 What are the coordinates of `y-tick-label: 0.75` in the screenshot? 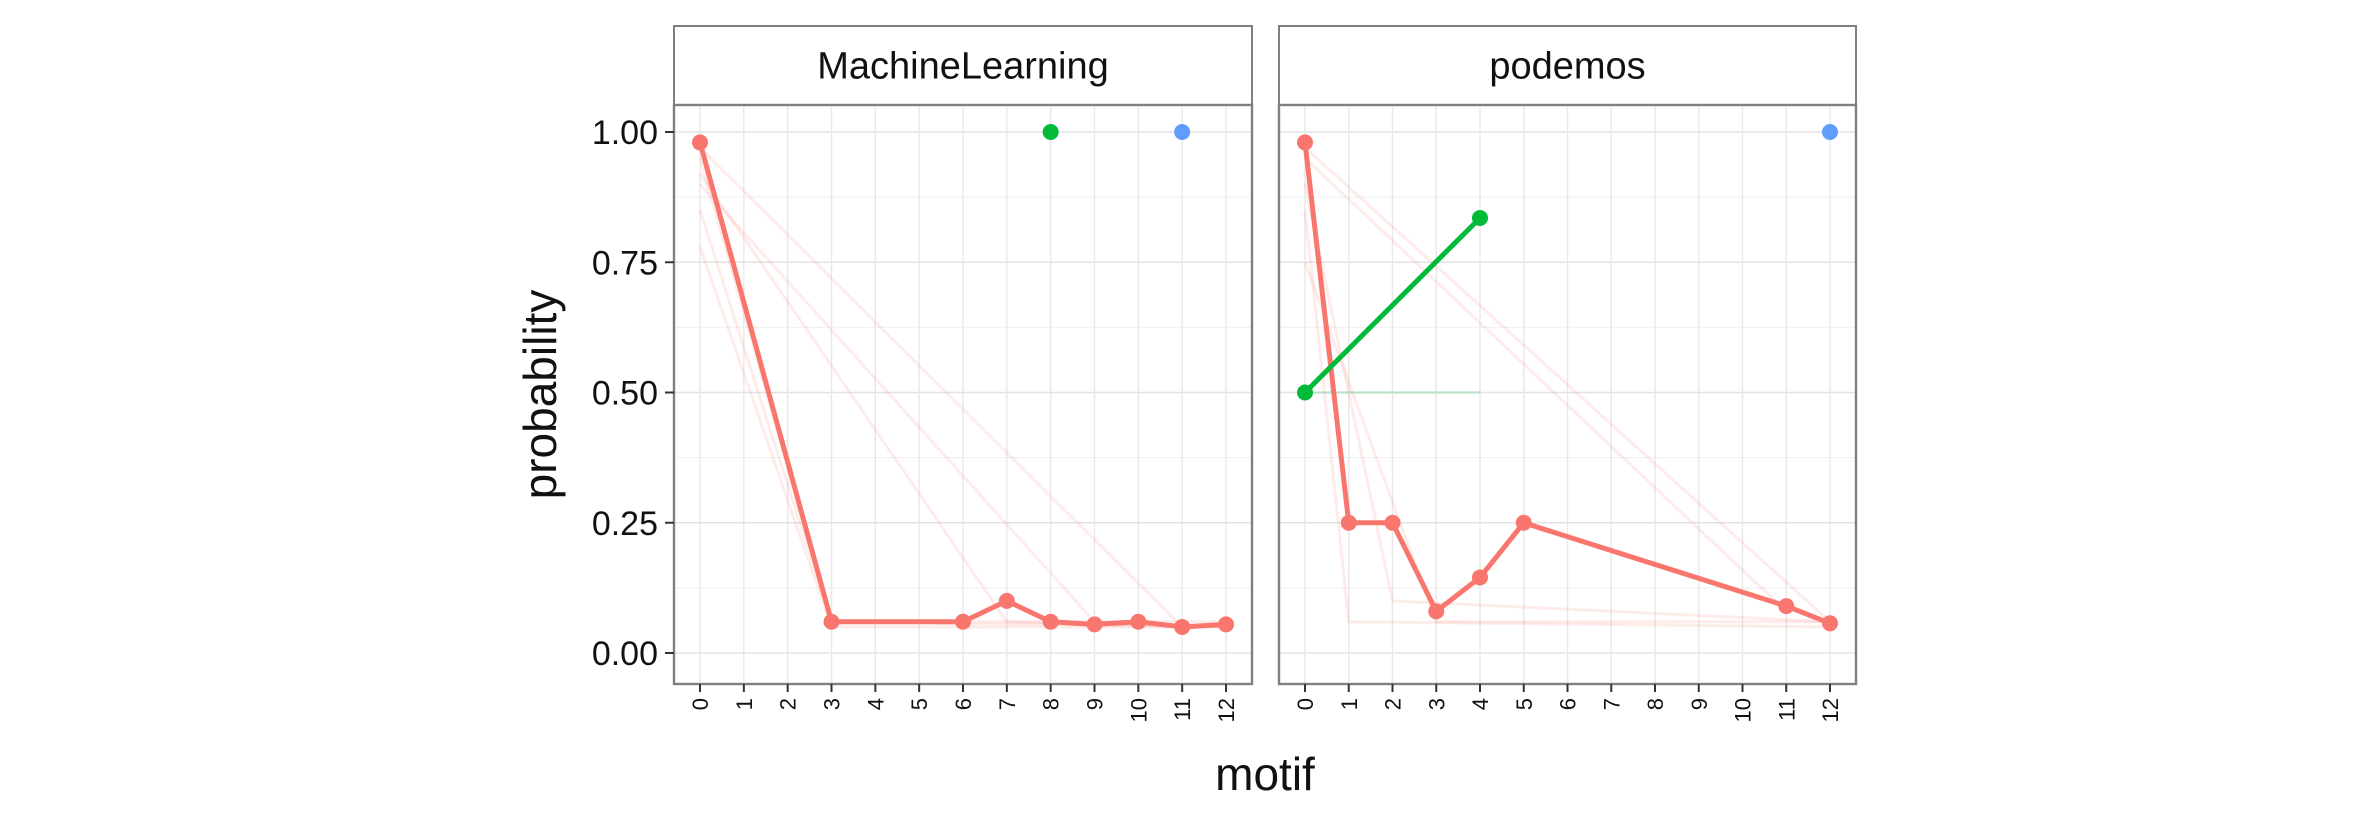 It's located at (625, 263).